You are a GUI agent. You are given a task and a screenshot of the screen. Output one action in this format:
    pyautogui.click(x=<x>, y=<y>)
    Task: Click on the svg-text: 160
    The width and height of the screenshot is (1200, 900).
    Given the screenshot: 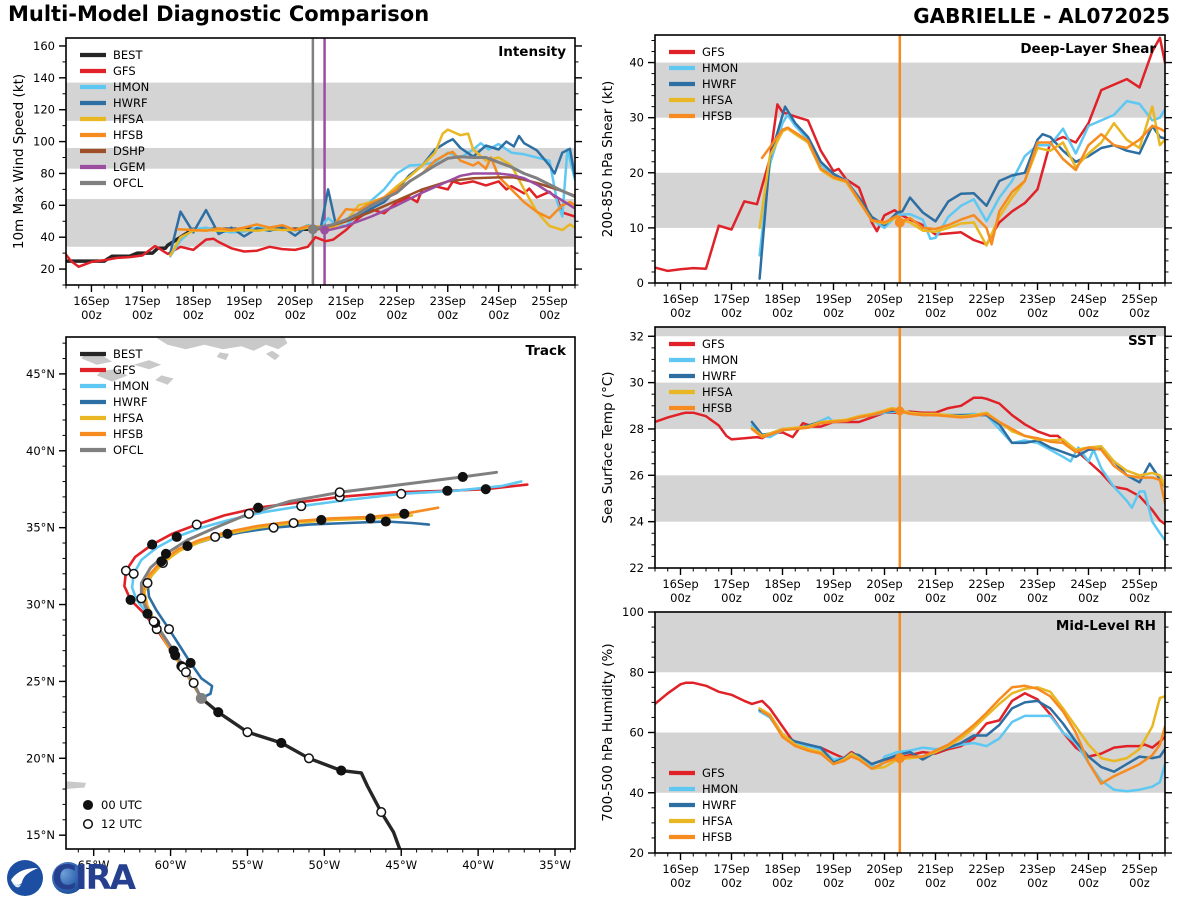 What is the action you would take?
    pyautogui.click(x=44, y=46)
    